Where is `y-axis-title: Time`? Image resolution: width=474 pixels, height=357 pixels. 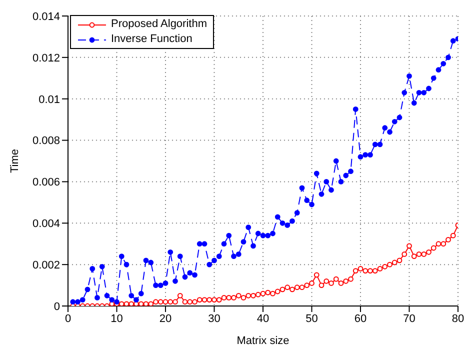
y-axis-title: Time is located at coordinates (14, 161).